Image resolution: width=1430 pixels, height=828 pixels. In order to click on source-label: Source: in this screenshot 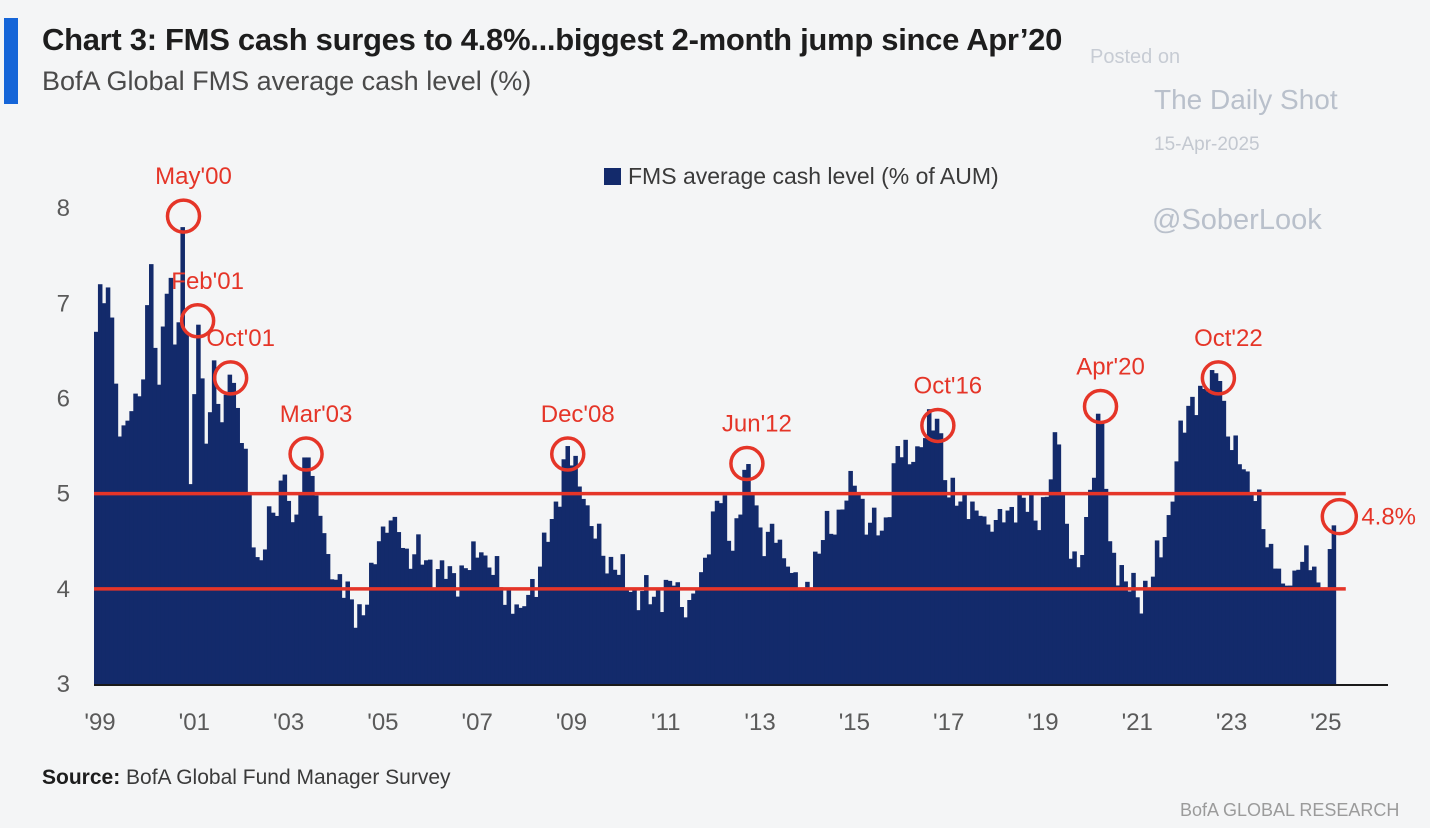, I will do `click(81, 777)`.